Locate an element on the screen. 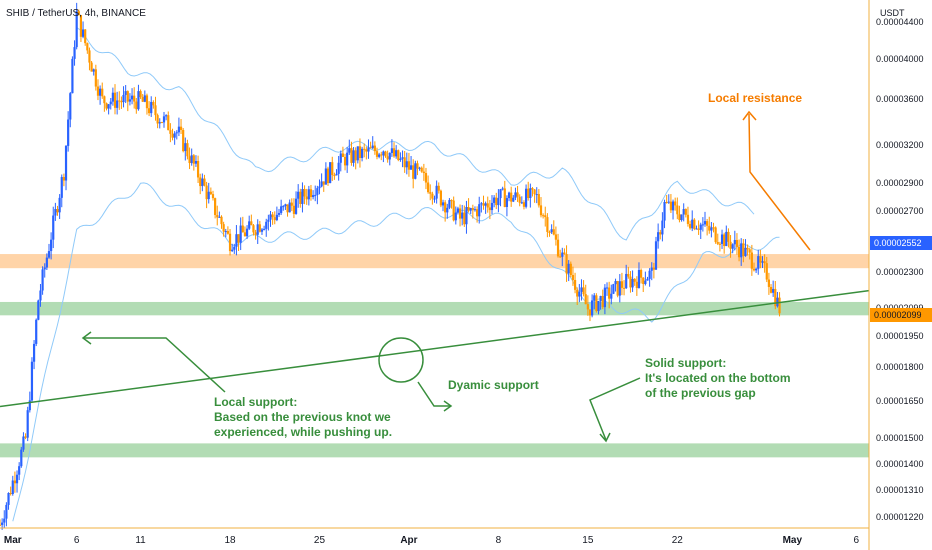 Image resolution: width=932 pixels, height=550 pixels. support-price-tag: 0.00002099 is located at coordinates (901, 315).